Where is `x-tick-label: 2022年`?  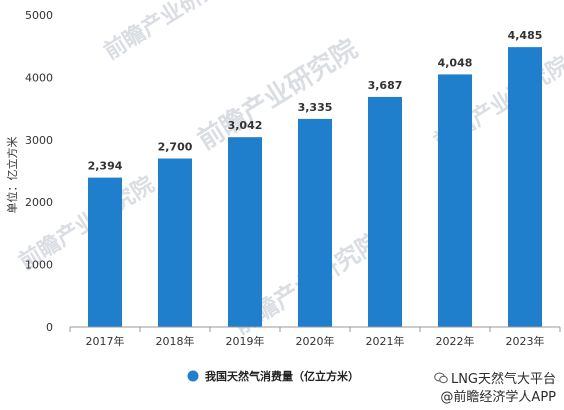
x-tick-label: 2022年 is located at coordinates (455, 341).